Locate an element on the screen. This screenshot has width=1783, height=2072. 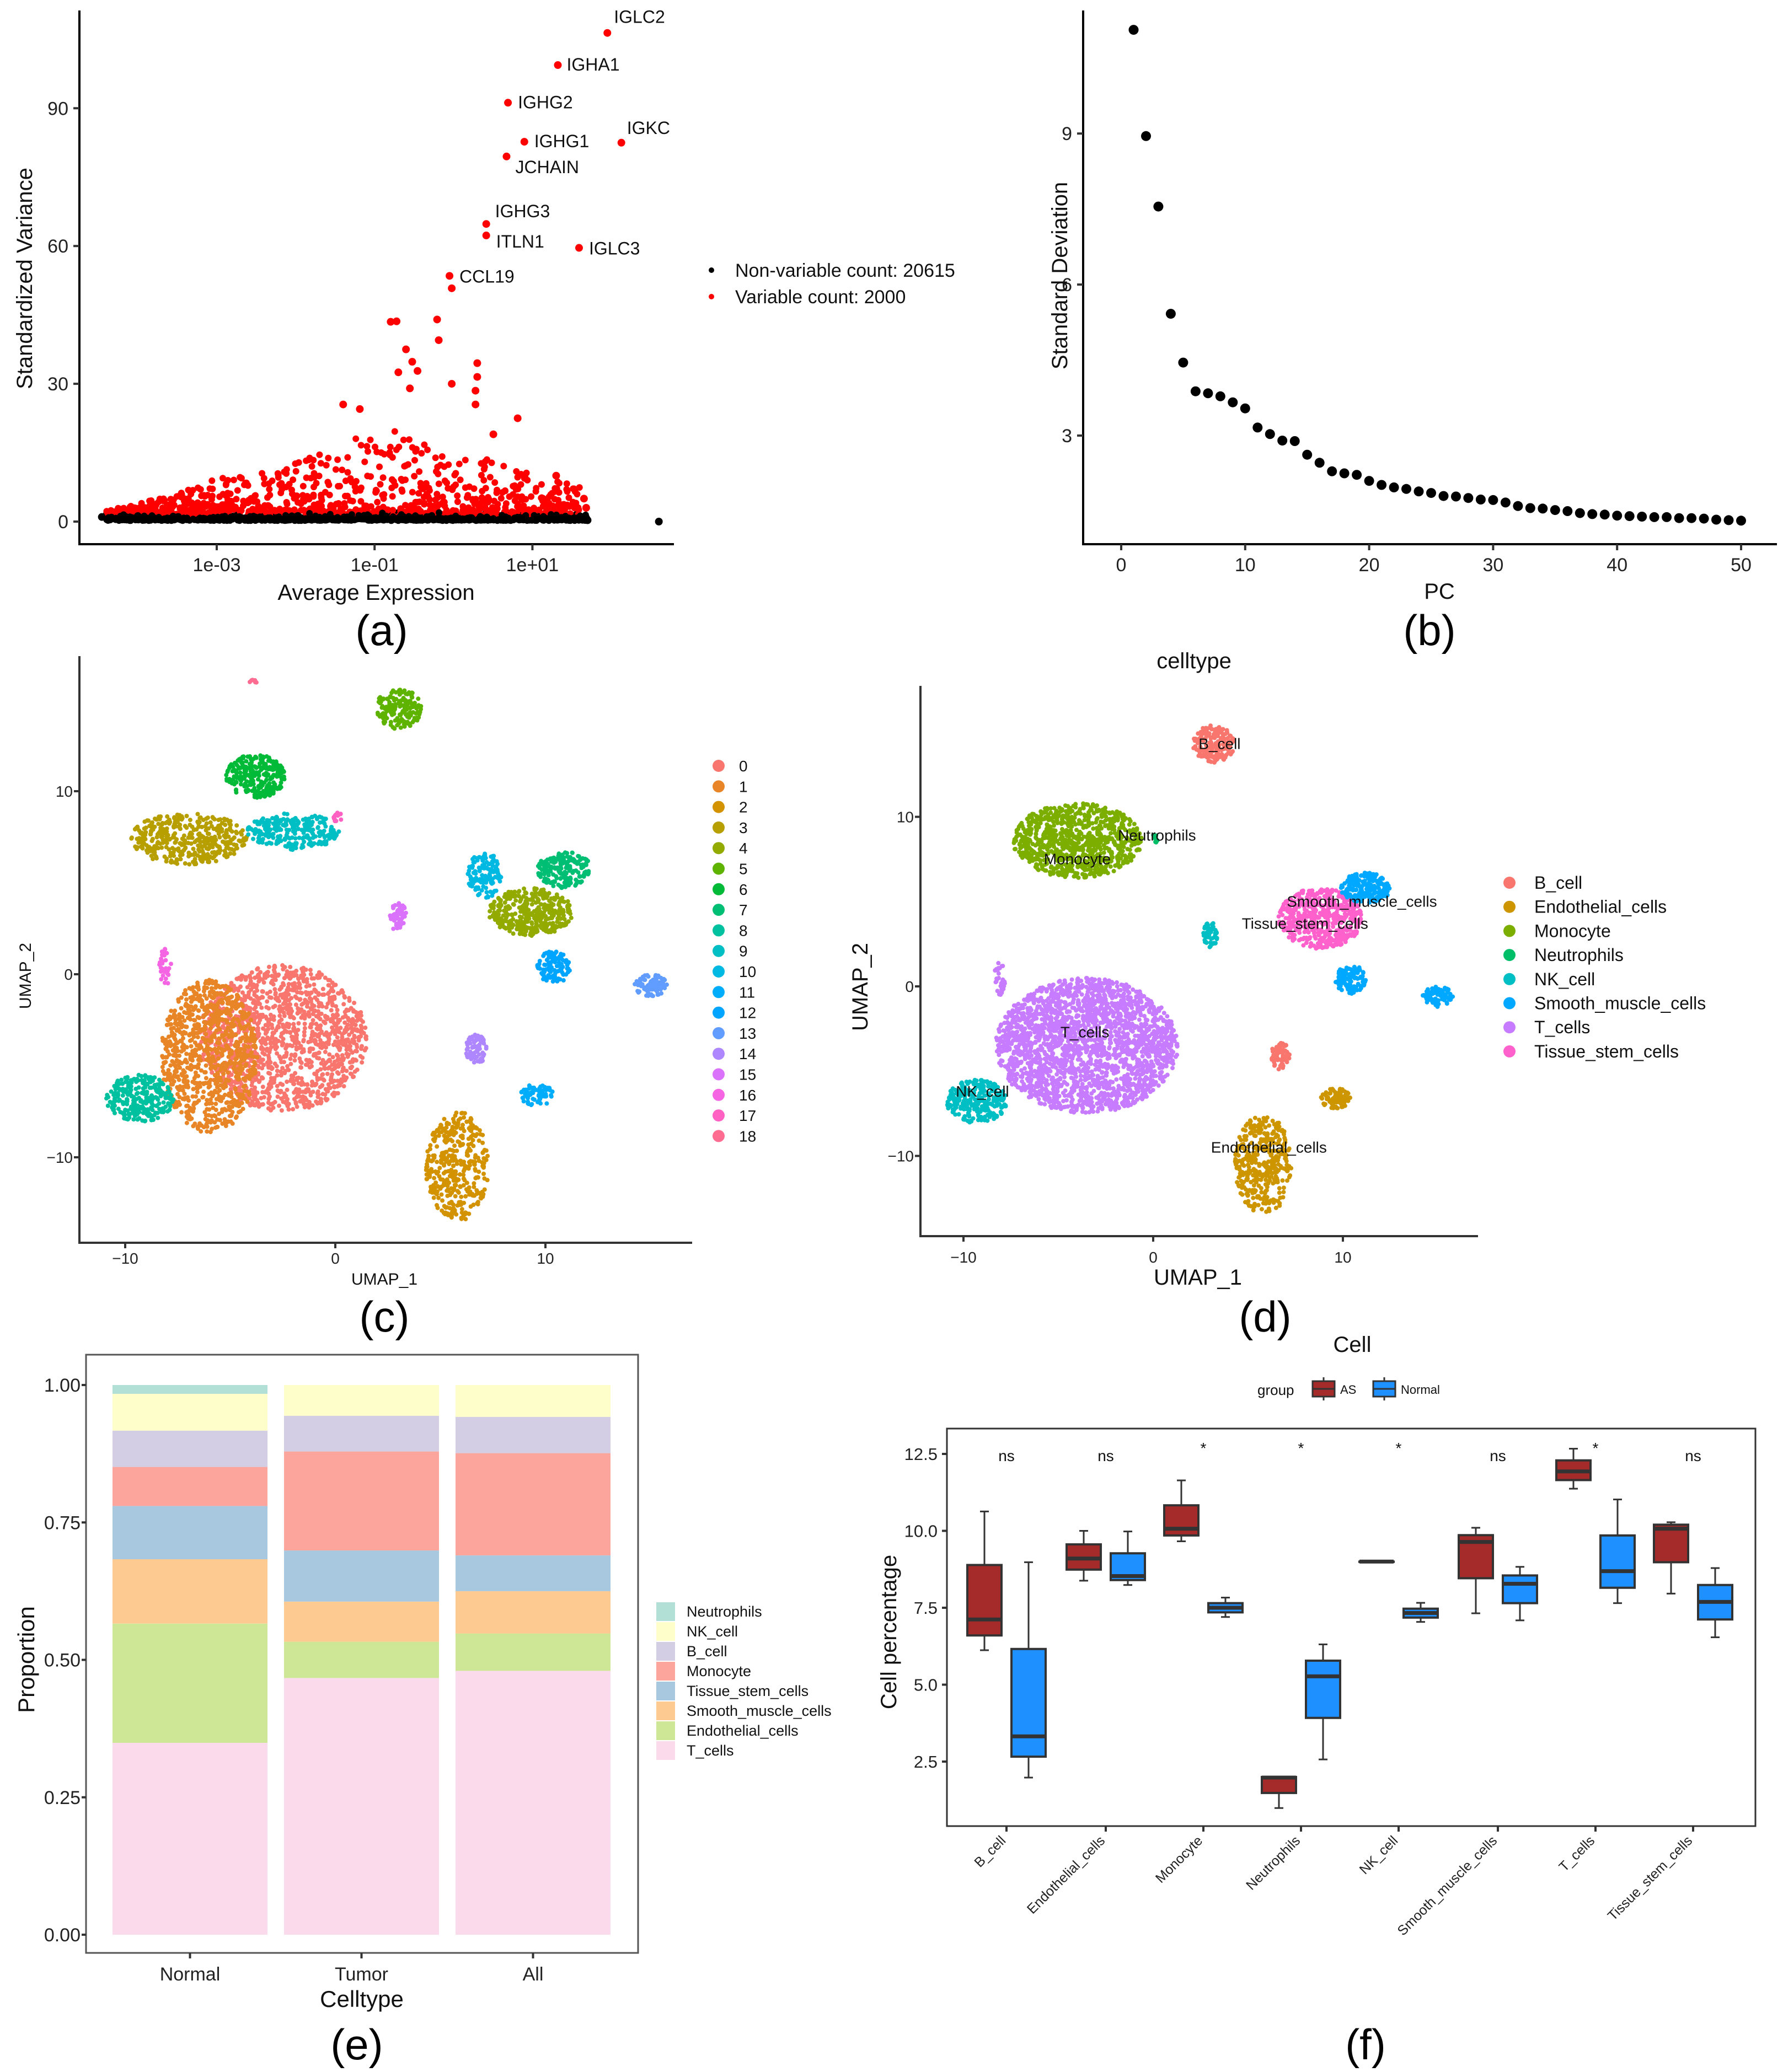
labeled-gene-point is located at coordinates (558, 65).